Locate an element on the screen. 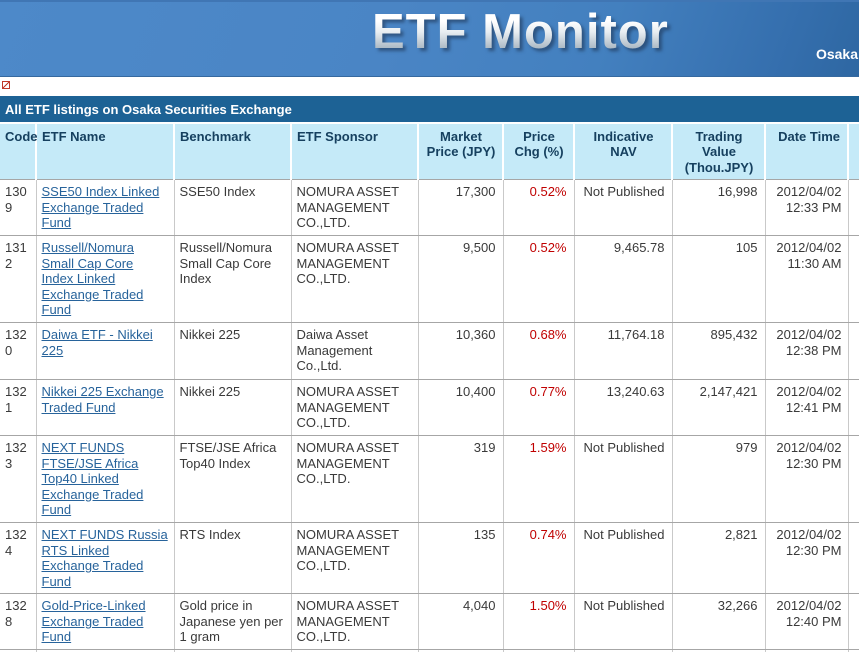  etf-name-cell: SSE50 Index Linked Exchange Traded Fund is located at coordinates (105, 207).